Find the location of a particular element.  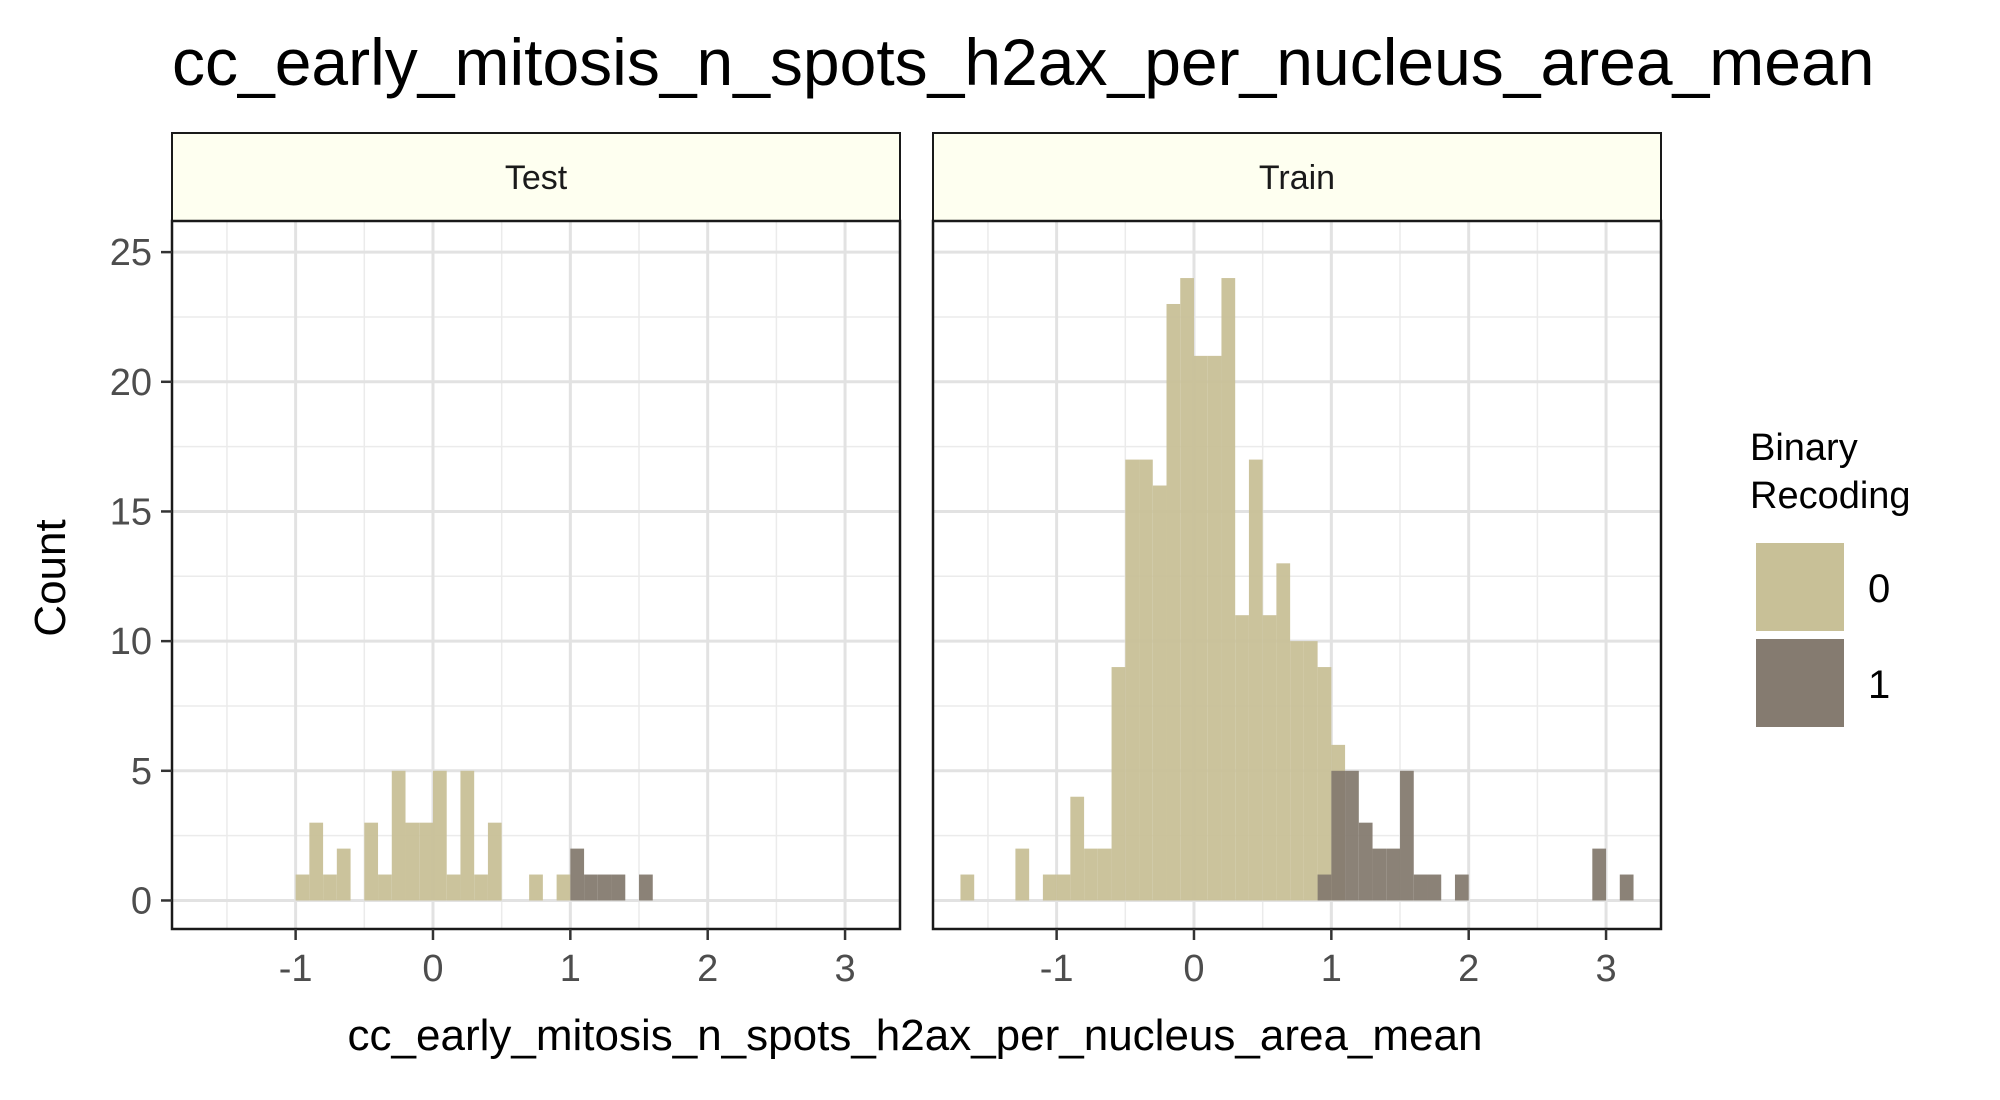

legend: Binary Recoding 0 1 is located at coordinates (1830, 577).